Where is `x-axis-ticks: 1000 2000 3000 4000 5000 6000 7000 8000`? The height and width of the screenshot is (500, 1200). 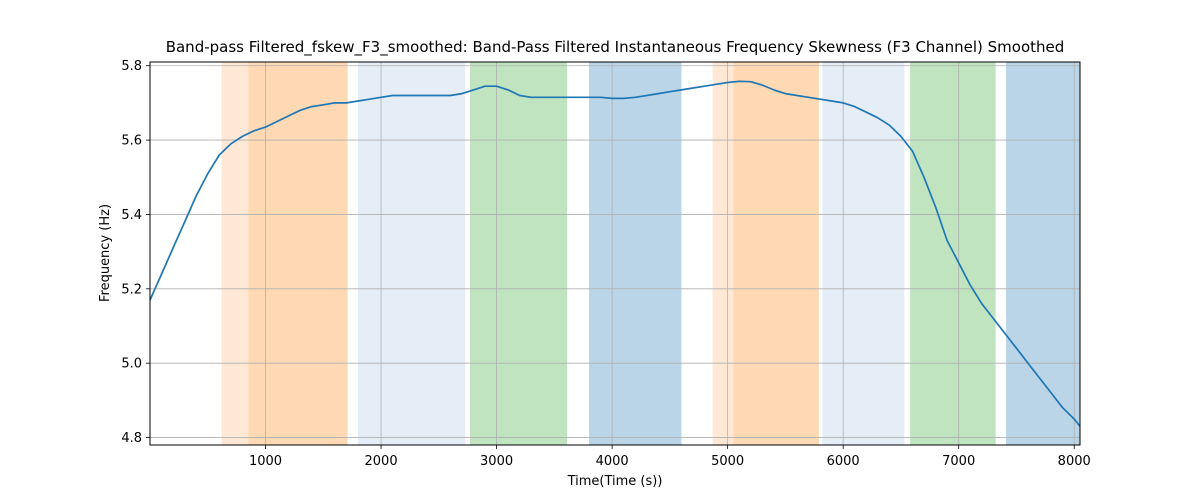
x-axis-ticks: 1000 2000 3000 4000 5000 6000 7000 8000 is located at coordinates (670, 457).